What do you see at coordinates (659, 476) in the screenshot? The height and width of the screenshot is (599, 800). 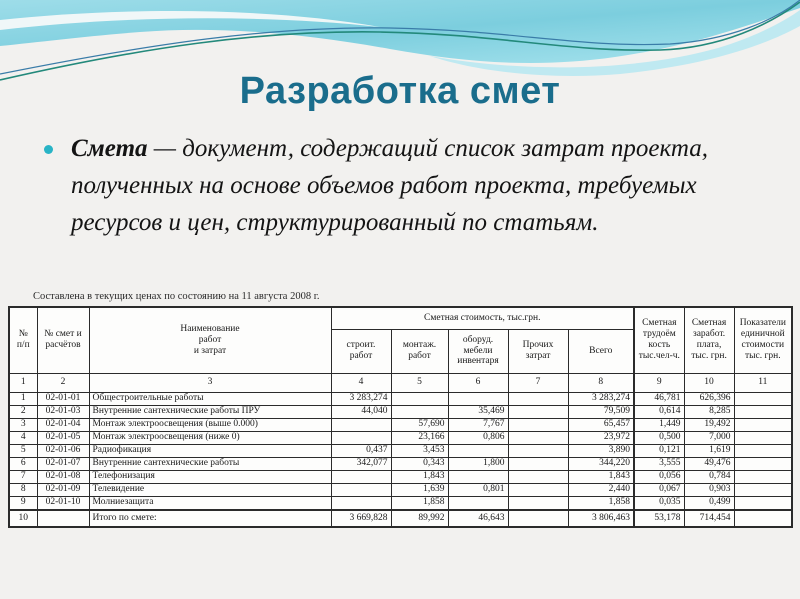 I see `table-cell: 0,056` at bounding box center [659, 476].